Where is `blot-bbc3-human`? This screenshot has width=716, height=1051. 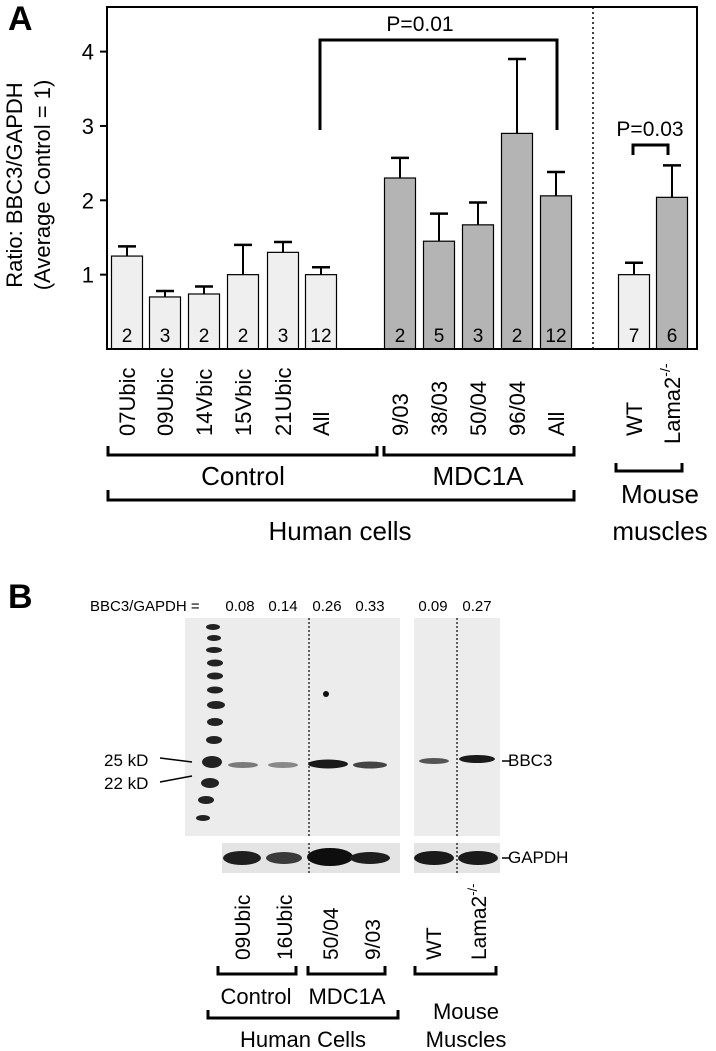
blot-bbc3-human is located at coordinates (292, 727).